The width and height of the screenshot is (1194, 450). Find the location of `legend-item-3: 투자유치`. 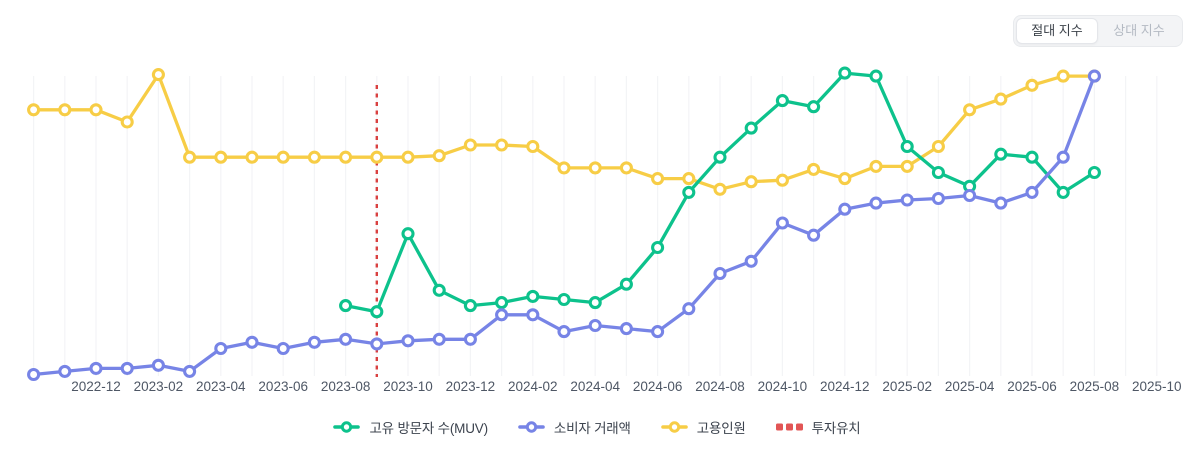

legend-item-3: 투자유치 is located at coordinates (818, 427).